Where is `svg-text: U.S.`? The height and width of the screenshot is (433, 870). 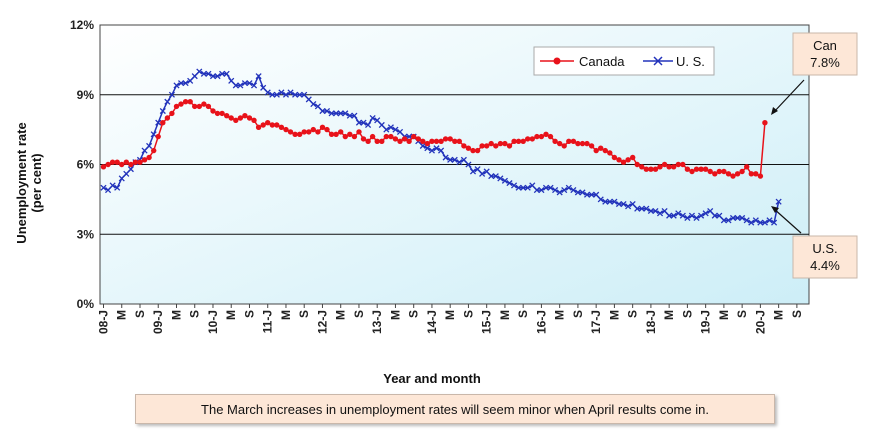
svg-text: U.S. is located at coordinates (824, 248).